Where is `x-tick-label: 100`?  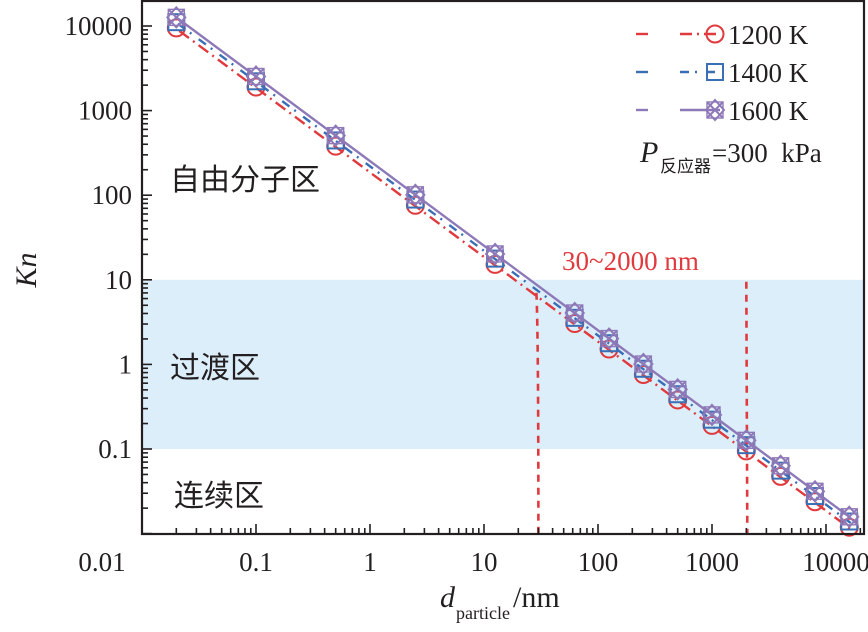
x-tick-label: 100 is located at coordinates (598, 562).